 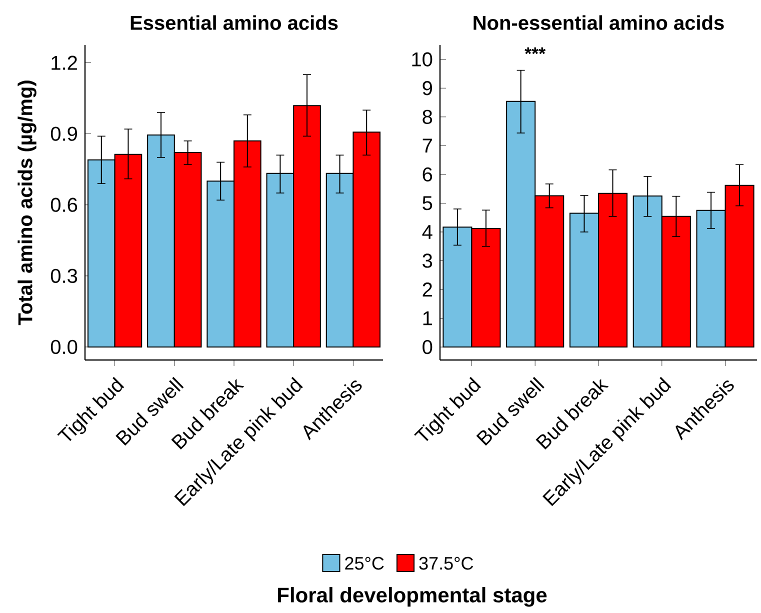 I want to click on annotation: ***, so click(x=535, y=50).